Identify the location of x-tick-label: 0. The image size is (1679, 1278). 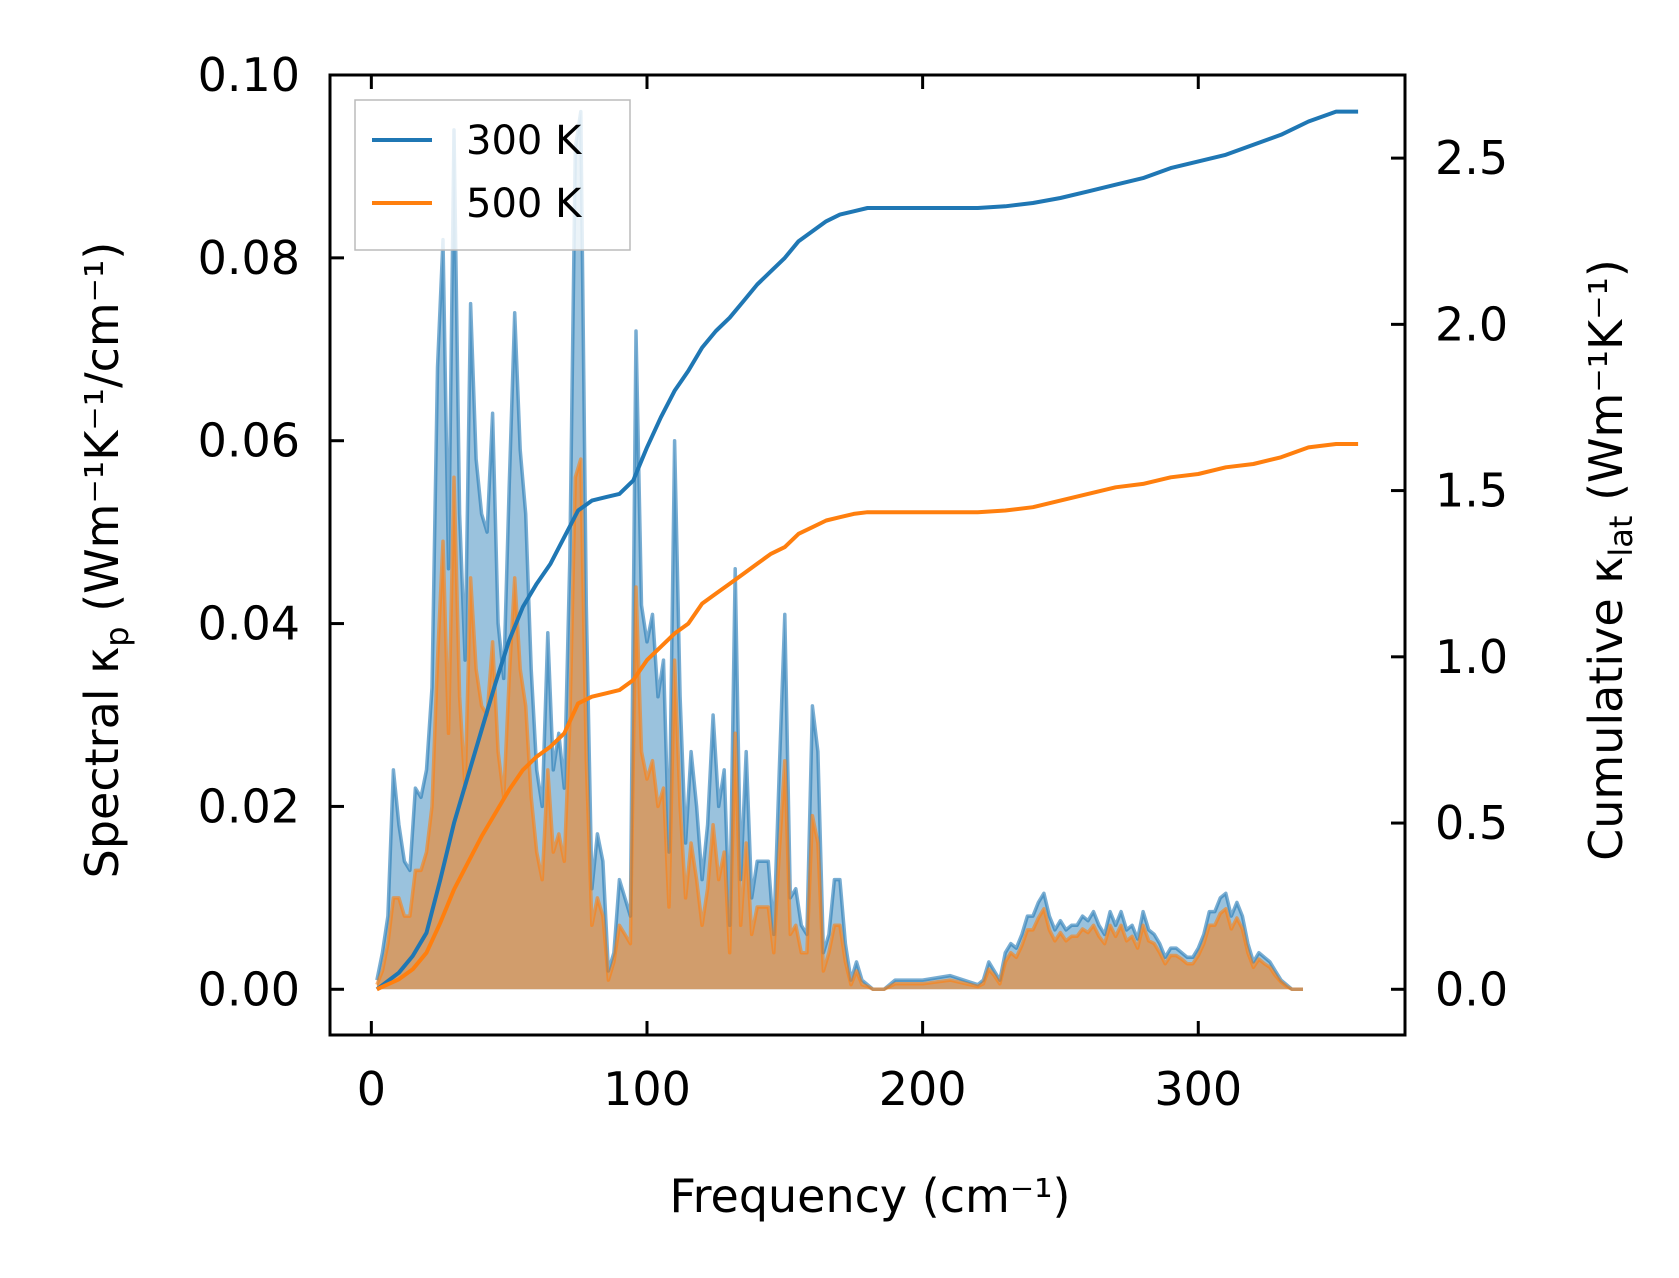
(371, 1089).